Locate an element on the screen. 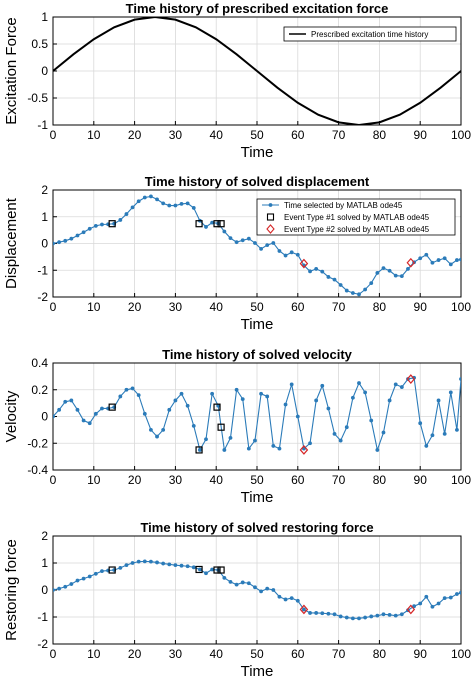  chart-title: Time history of solved velocity is located at coordinates (257, 354).